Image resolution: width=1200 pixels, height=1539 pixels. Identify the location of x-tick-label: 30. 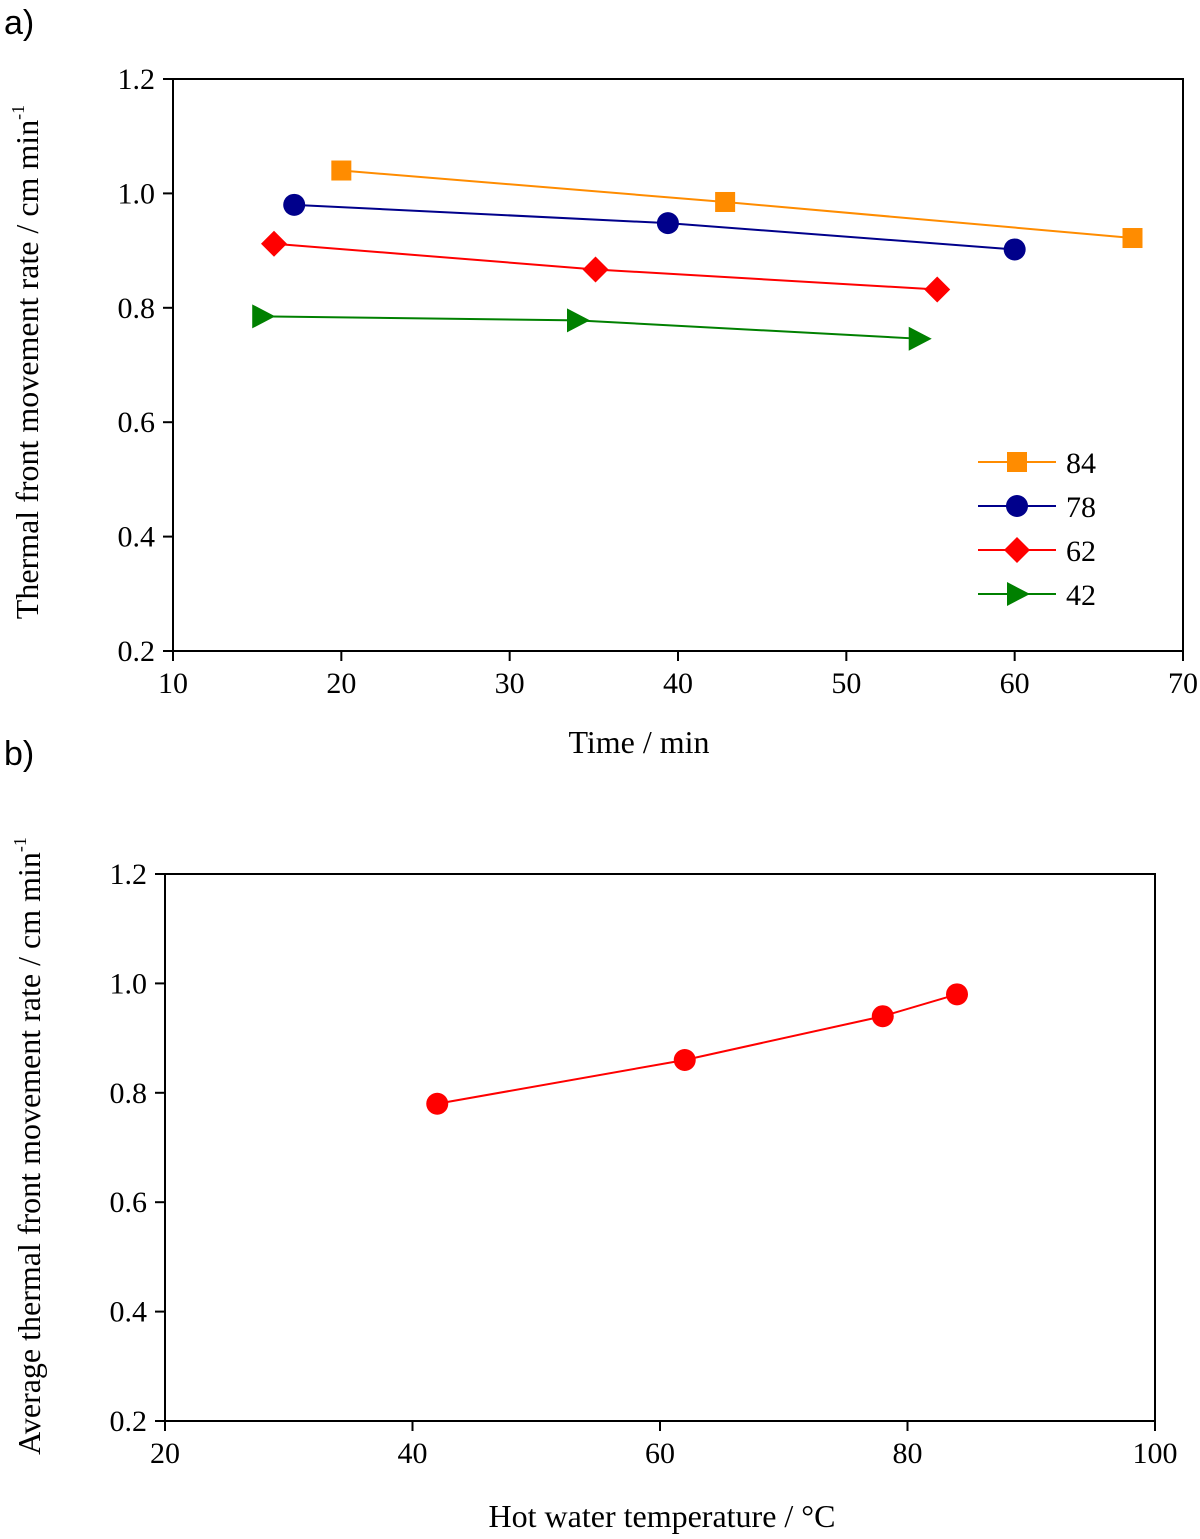
(510, 683).